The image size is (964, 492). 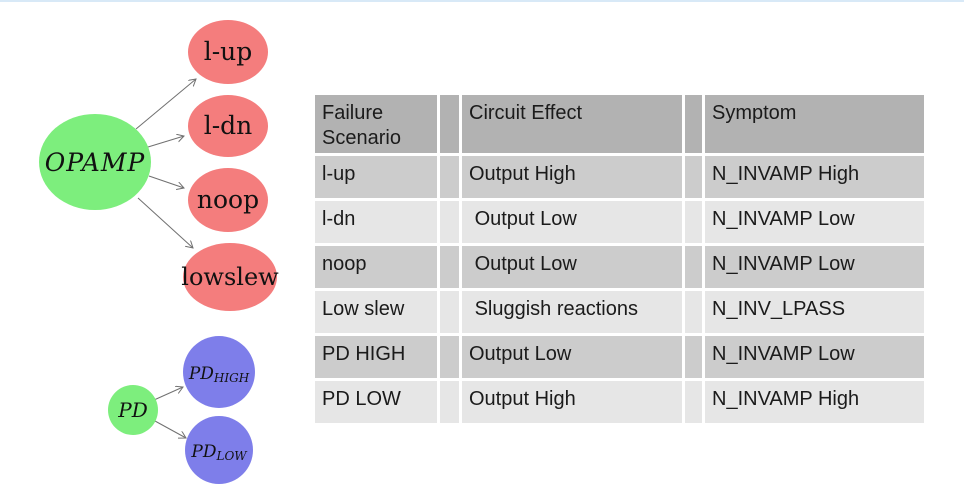 What do you see at coordinates (814, 312) in the screenshot?
I see `cell-symptom: N_INV_LPASS` at bounding box center [814, 312].